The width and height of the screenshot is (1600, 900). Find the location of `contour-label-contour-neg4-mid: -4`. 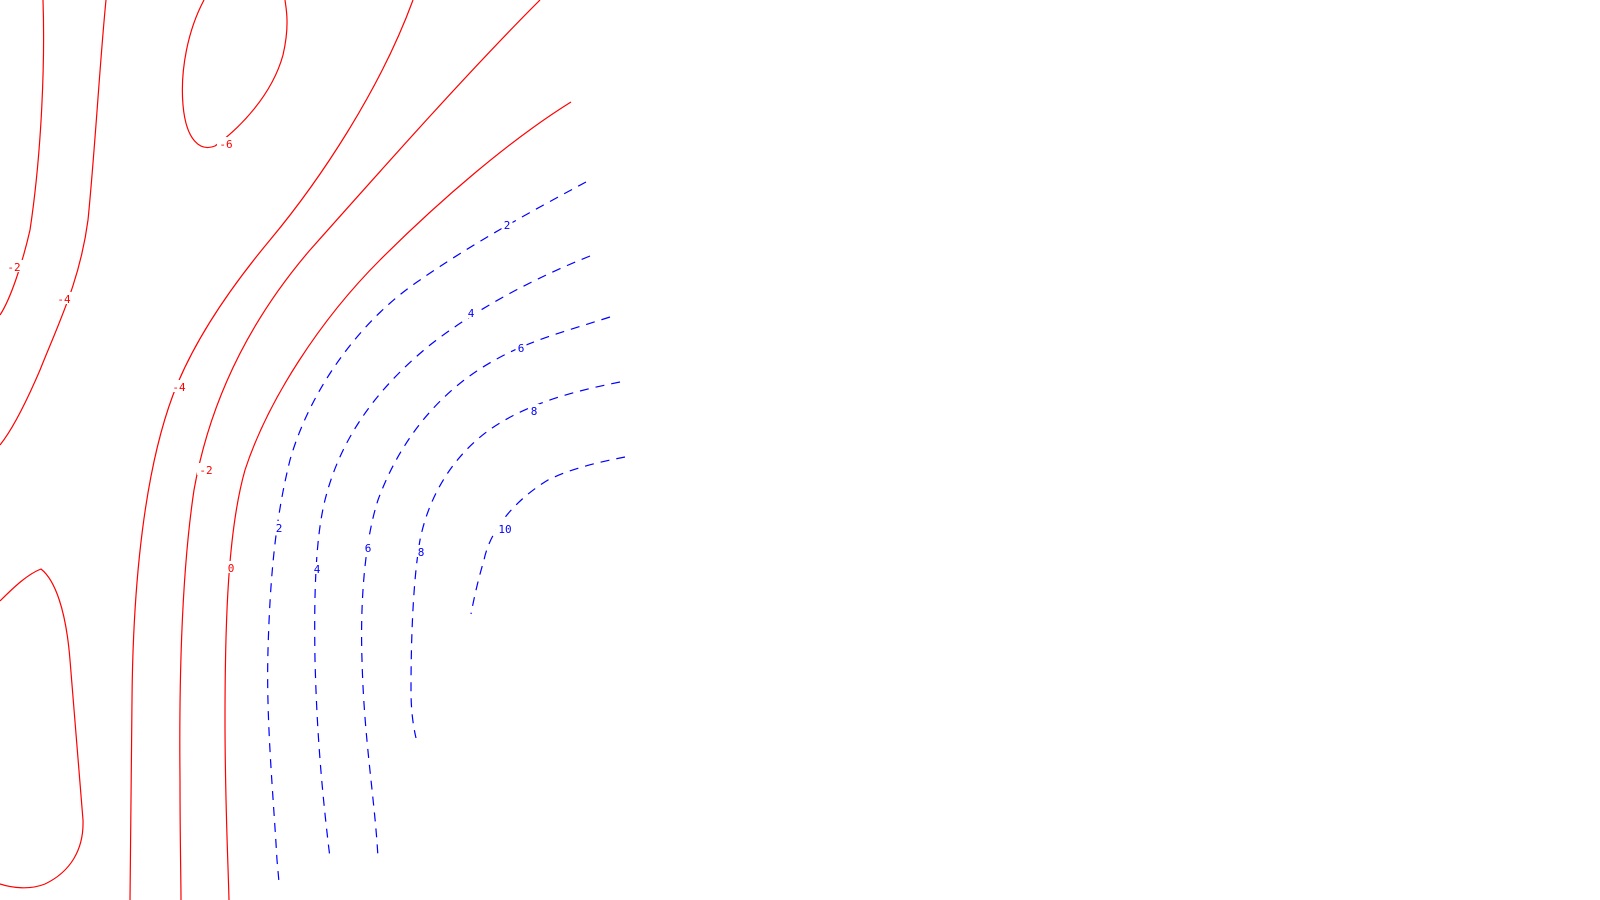

contour-label-contour-neg4-mid: -4 is located at coordinates (179, 387).